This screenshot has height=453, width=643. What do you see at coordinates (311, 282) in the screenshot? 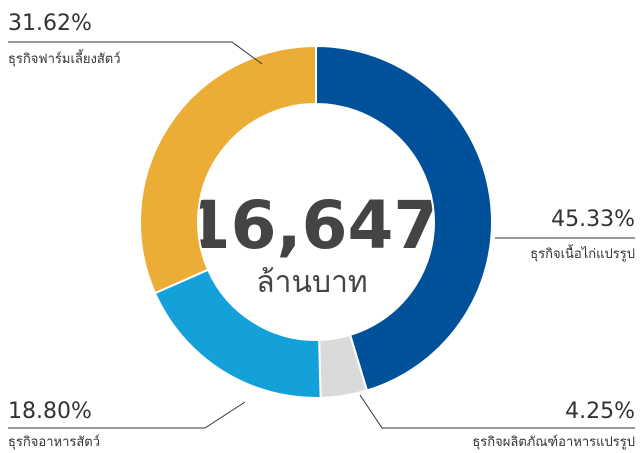
I see `center-unit: ล้านบาท` at bounding box center [311, 282].